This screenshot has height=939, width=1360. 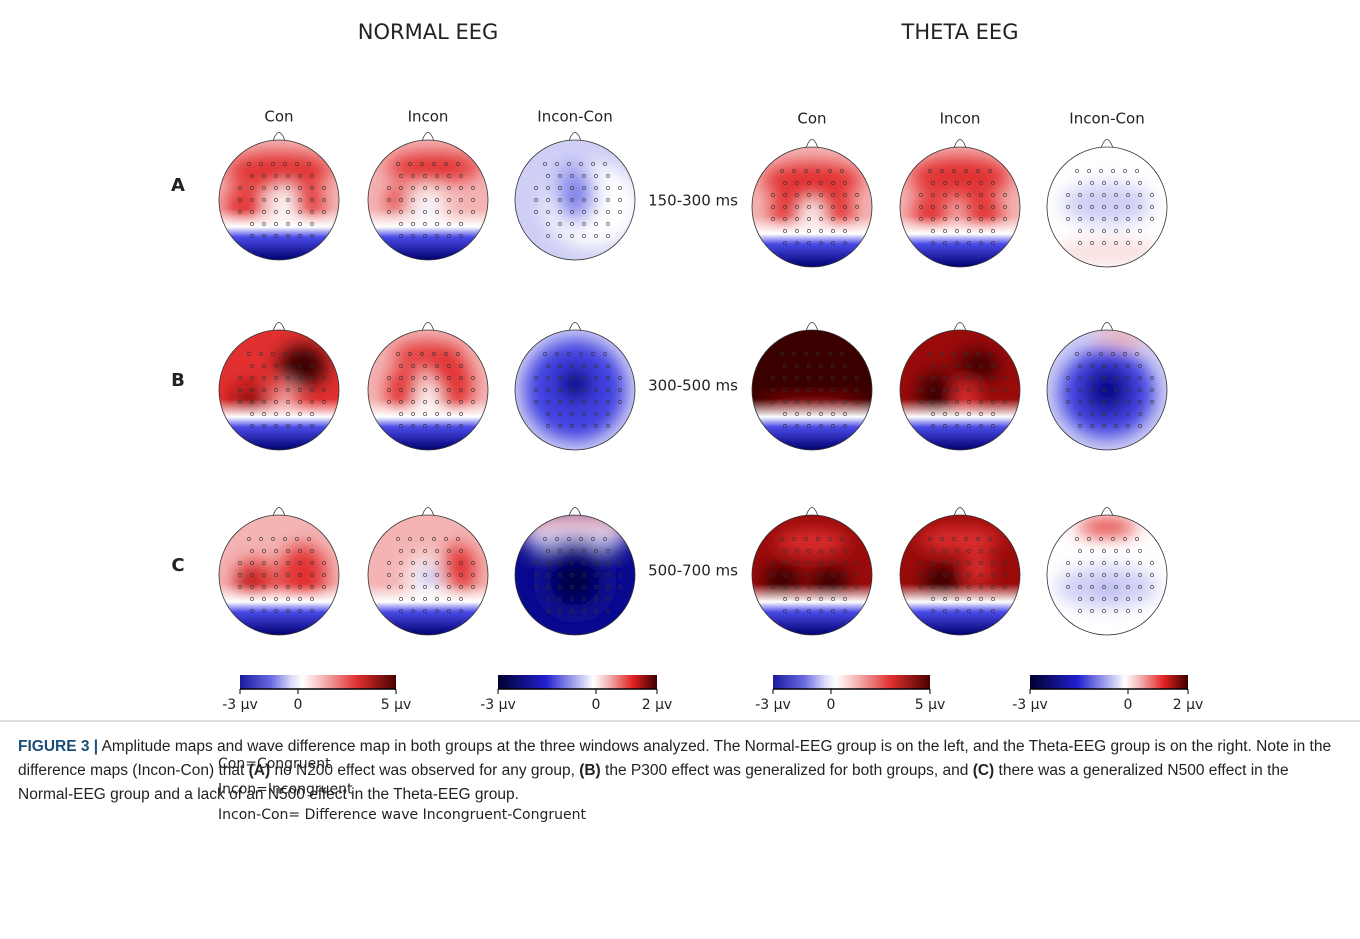 What do you see at coordinates (983, 770) in the screenshot?
I see `caption-panel-ref: (C)` at bounding box center [983, 770].